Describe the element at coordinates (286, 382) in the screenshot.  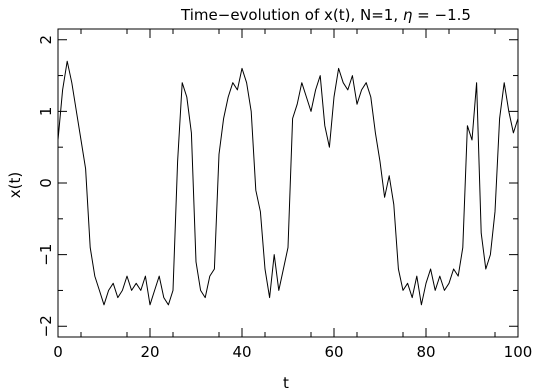
I see `x-axis-label: t` at that location.